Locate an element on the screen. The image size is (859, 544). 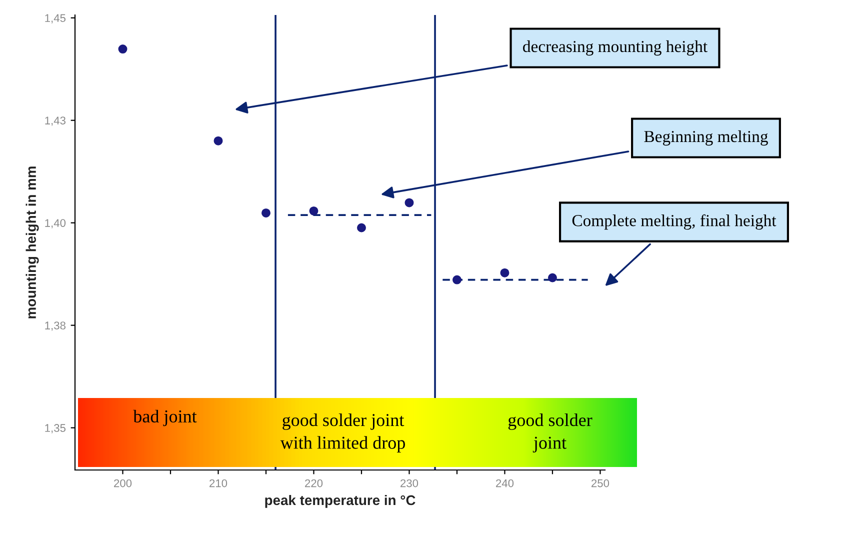
y-tick-label: 1,38 is located at coordinates (55, 326).